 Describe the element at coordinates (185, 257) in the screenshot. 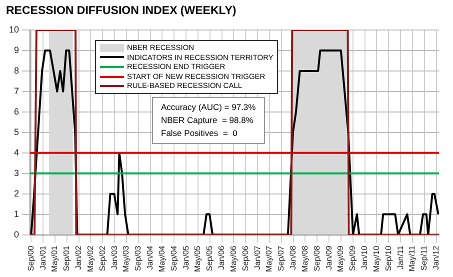

I see `x-tick-label: Jan/05` at that location.